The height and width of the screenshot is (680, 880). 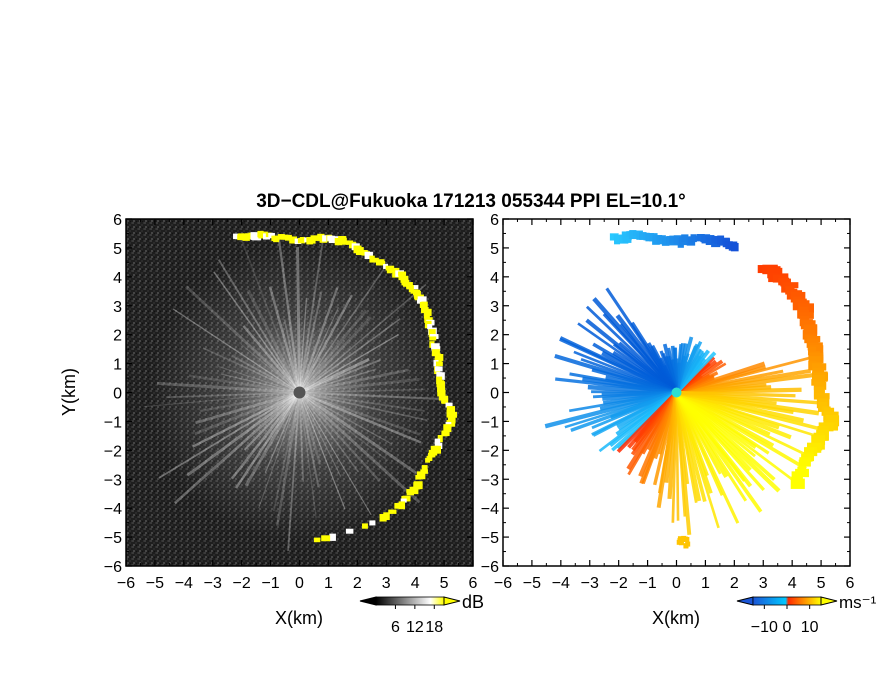 What do you see at coordinates (490, 422) in the screenshot?
I see `velocity-y-tick-label: −1` at bounding box center [490, 422].